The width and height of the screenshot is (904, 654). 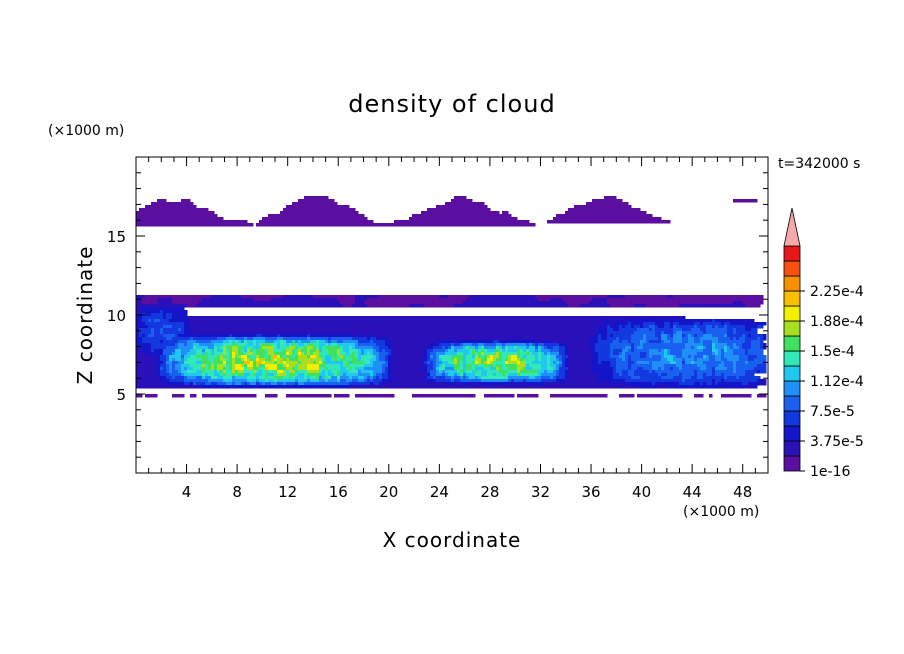 I want to click on x-unit-label: (×1000 m), so click(x=721, y=512).